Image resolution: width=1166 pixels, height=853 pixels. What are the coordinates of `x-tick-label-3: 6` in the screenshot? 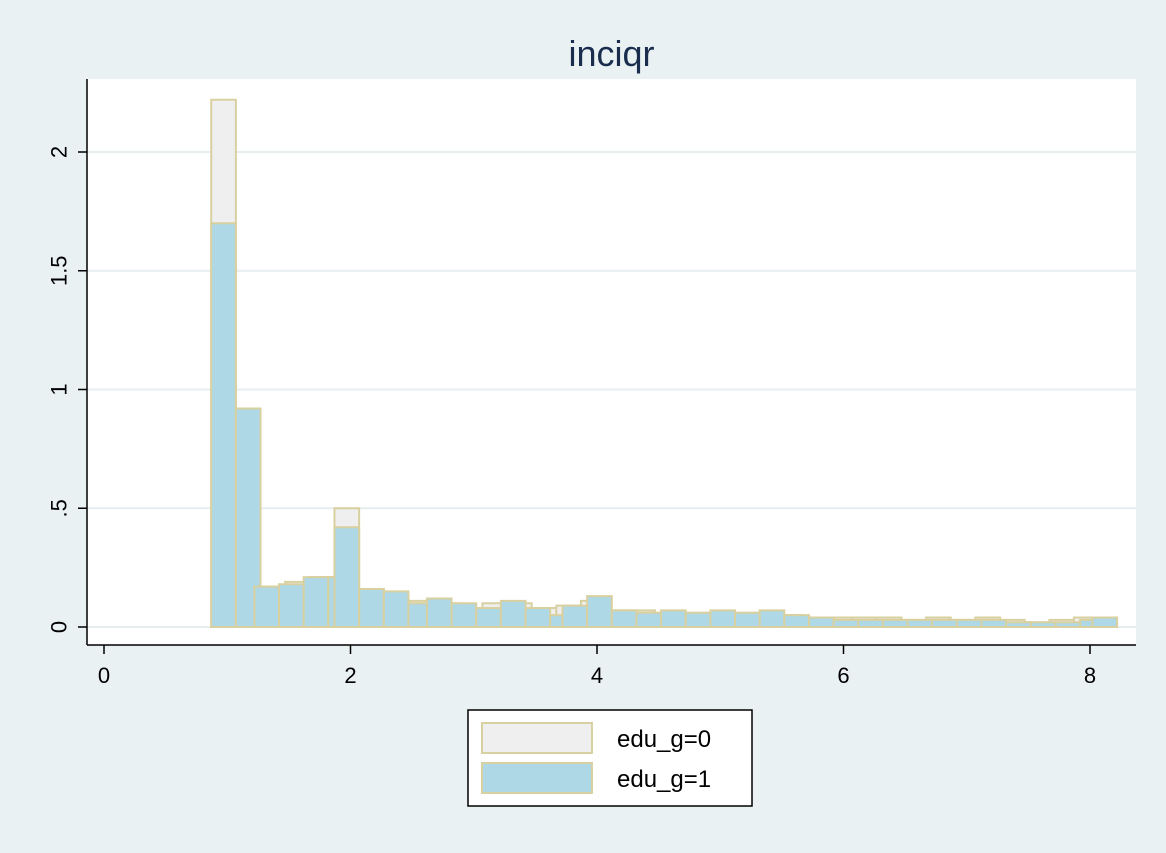 It's located at (843, 675).